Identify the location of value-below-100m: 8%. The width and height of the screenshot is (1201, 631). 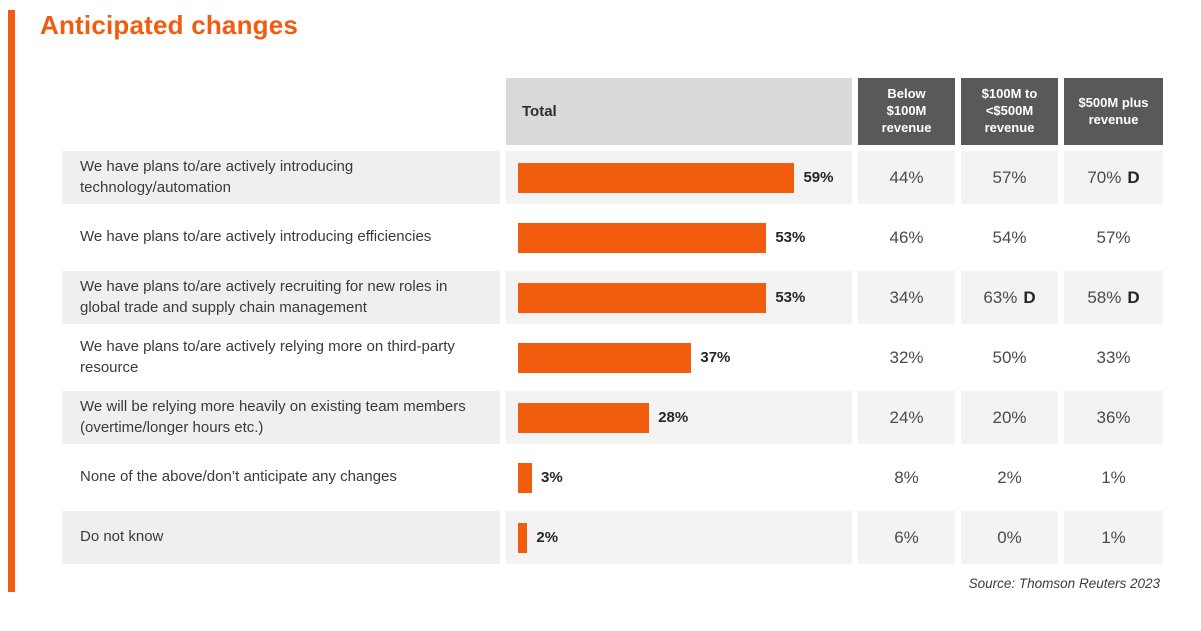
(906, 477).